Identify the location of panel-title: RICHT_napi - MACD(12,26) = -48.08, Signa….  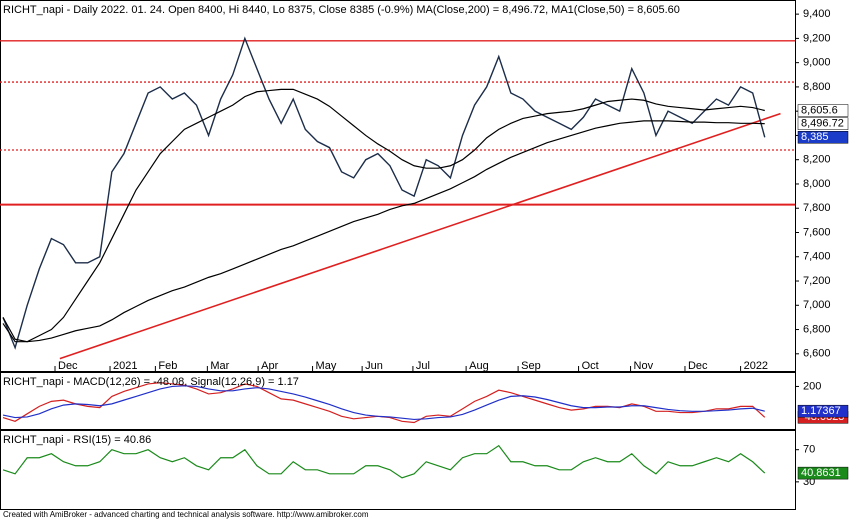
(151, 382).